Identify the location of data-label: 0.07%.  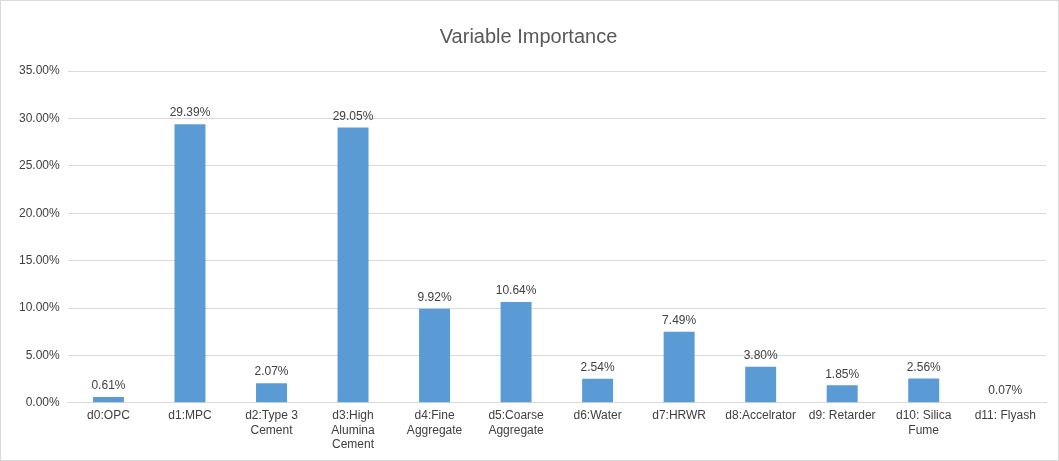
(1005, 390).